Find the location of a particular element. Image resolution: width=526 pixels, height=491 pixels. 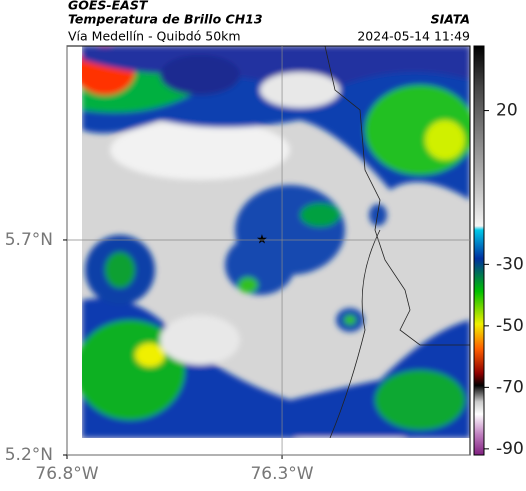

route: Vía Medellín - Quibdó 50km is located at coordinates (154, 36).